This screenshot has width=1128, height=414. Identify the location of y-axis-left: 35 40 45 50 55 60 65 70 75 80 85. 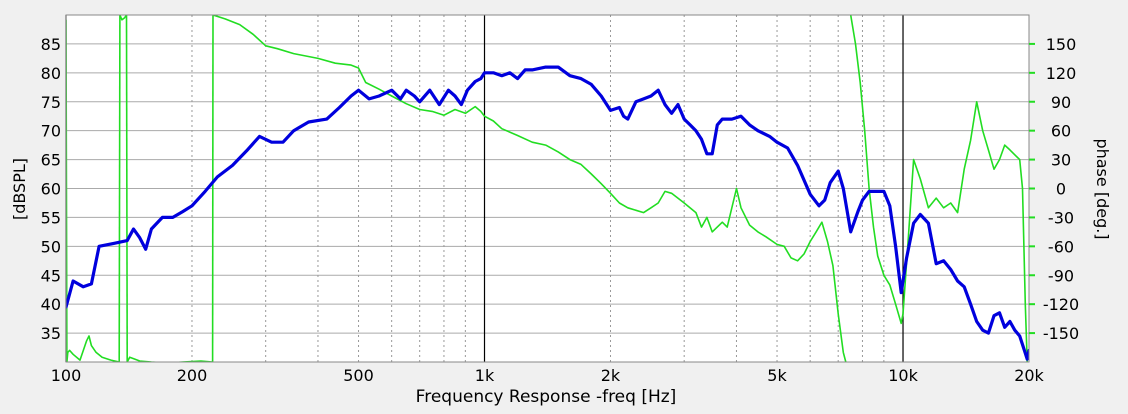
(51, 189).